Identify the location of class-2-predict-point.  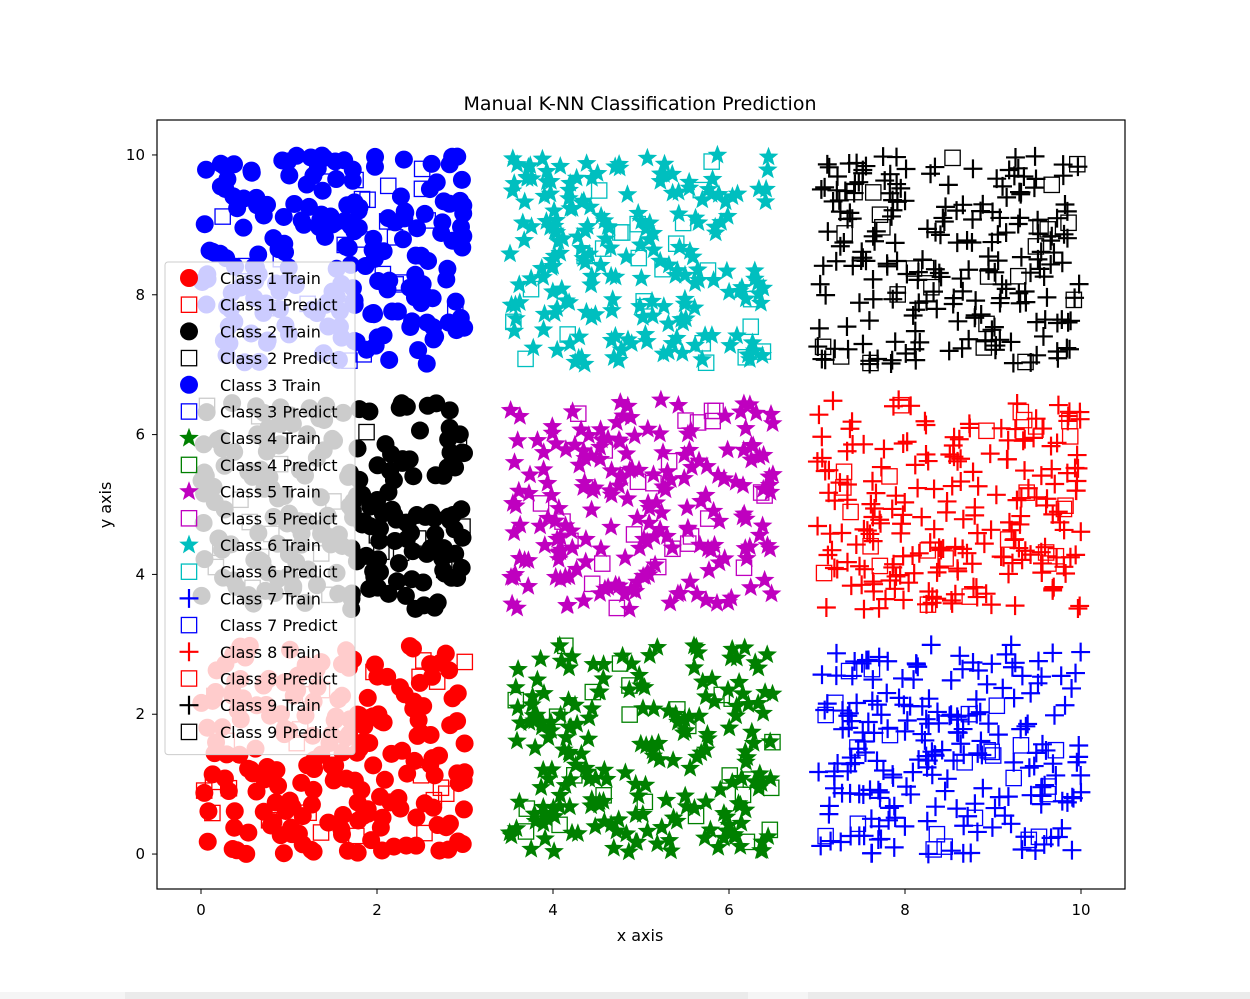
(381, 552).